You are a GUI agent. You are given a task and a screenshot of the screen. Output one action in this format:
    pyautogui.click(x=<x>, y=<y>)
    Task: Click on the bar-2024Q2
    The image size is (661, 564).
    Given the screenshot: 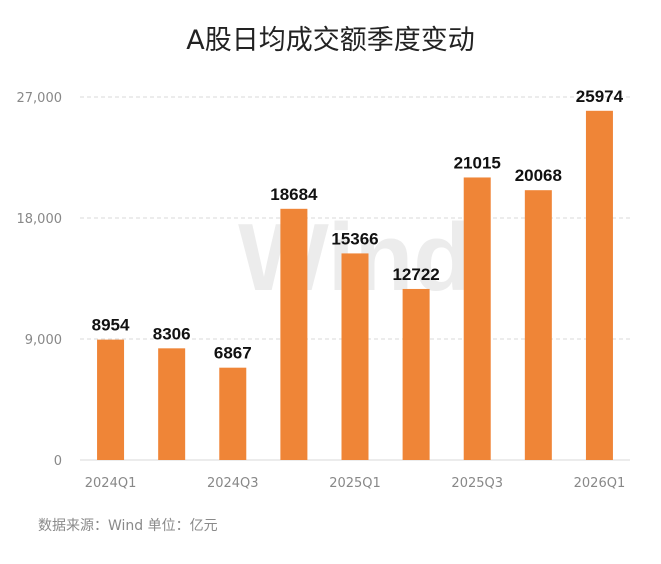 What is the action you would take?
    pyautogui.click(x=172, y=404)
    